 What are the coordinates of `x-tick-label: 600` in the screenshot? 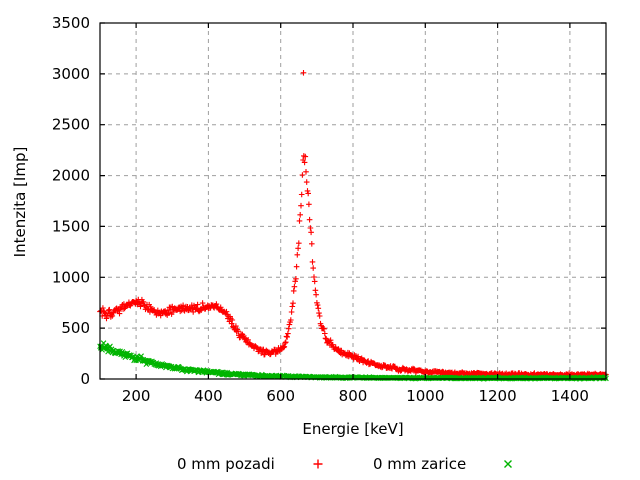 It's located at (280, 396).